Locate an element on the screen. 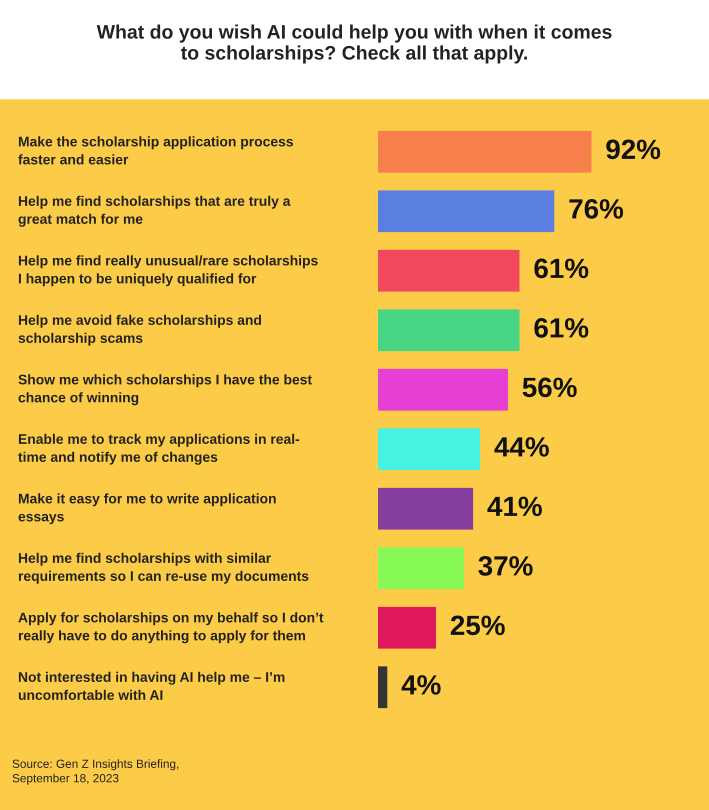 The width and height of the screenshot is (709, 810). data-label: 44% is located at coordinates (521, 447).